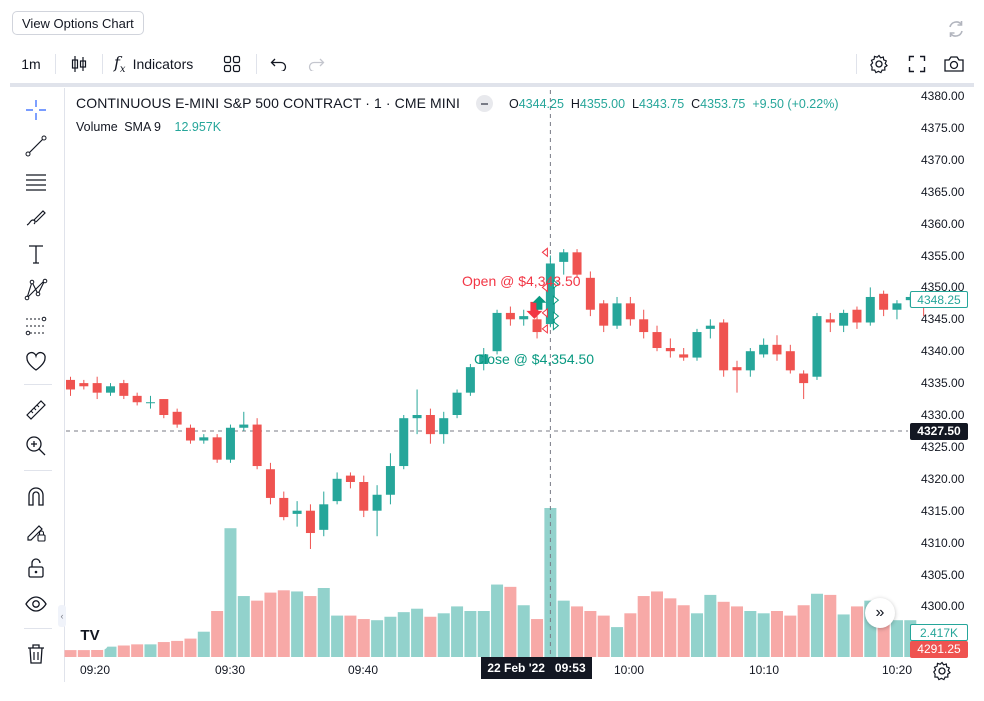 The image size is (984, 701). I want to click on volume-label: Volume, so click(97, 127).